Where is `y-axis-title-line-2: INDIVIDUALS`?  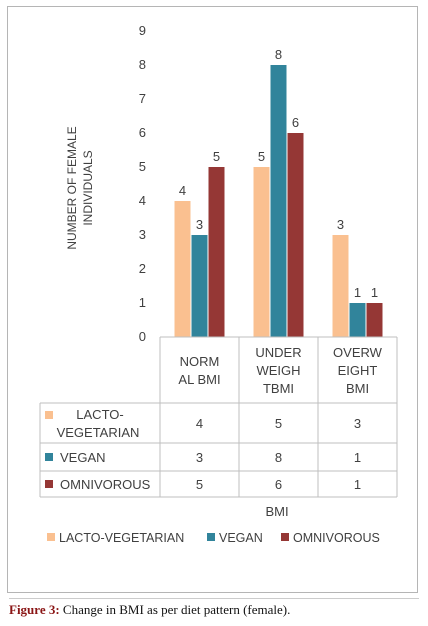
y-axis-title-line-2: INDIVIDUALS is located at coordinates (88, 187).